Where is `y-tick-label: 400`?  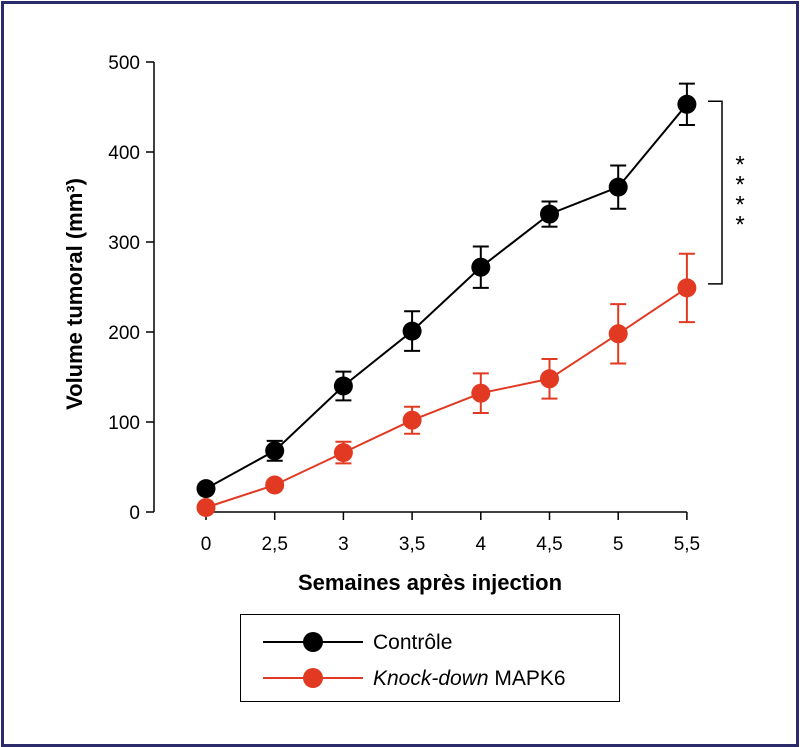 y-tick-label: 400 is located at coordinates (124, 153).